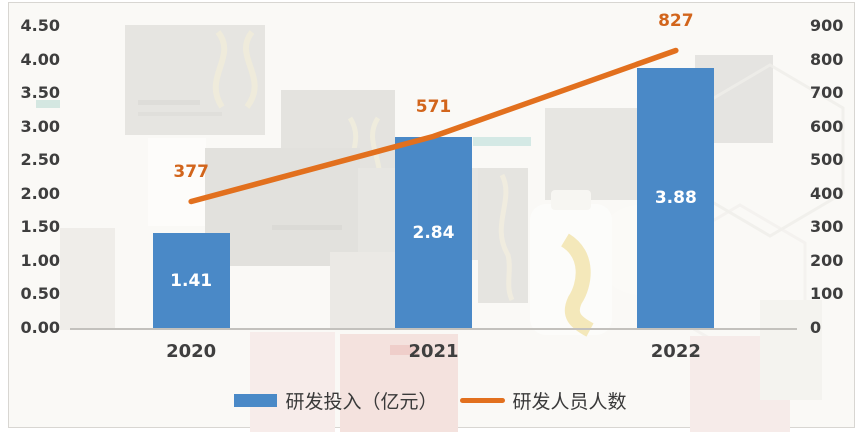 This screenshot has width=861, height=434. I want to click on bar-value-label: 1.41, so click(191, 280).